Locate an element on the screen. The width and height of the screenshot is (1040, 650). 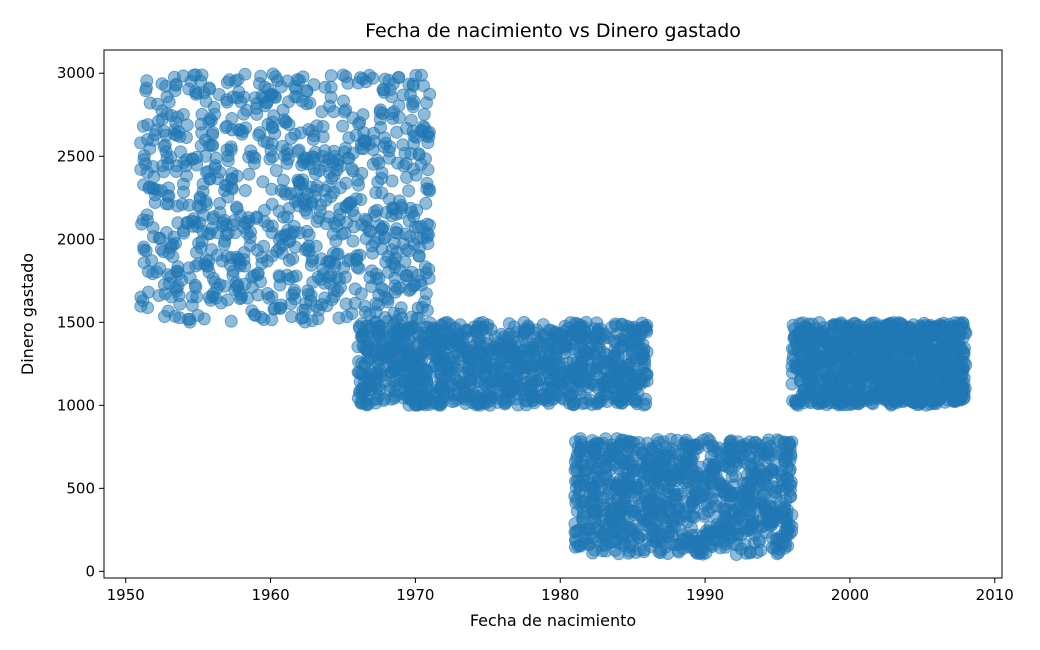
x-tick-label: 1980 is located at coordinates (560, 595).